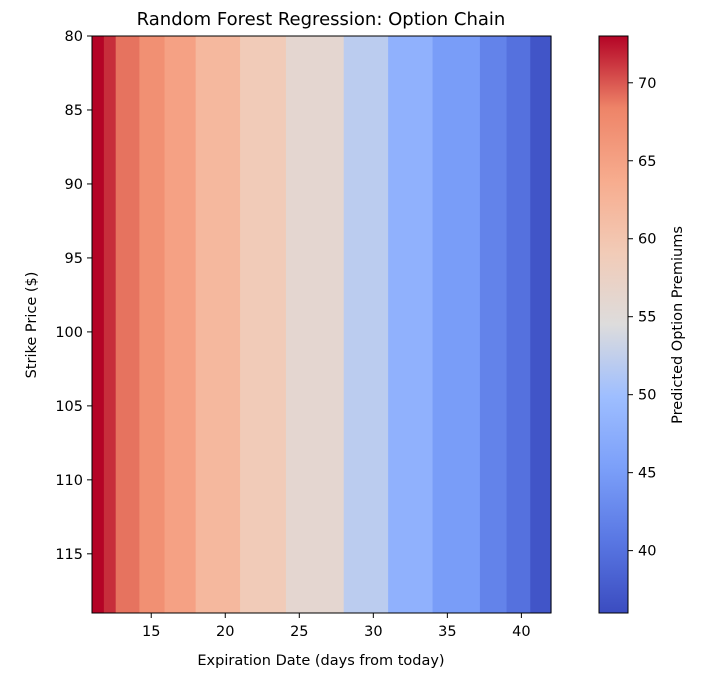  What do you see at coordinates (69, 333) in the screenshot?
I see `y-tick-label: 100` at bounding box center [69, 333].